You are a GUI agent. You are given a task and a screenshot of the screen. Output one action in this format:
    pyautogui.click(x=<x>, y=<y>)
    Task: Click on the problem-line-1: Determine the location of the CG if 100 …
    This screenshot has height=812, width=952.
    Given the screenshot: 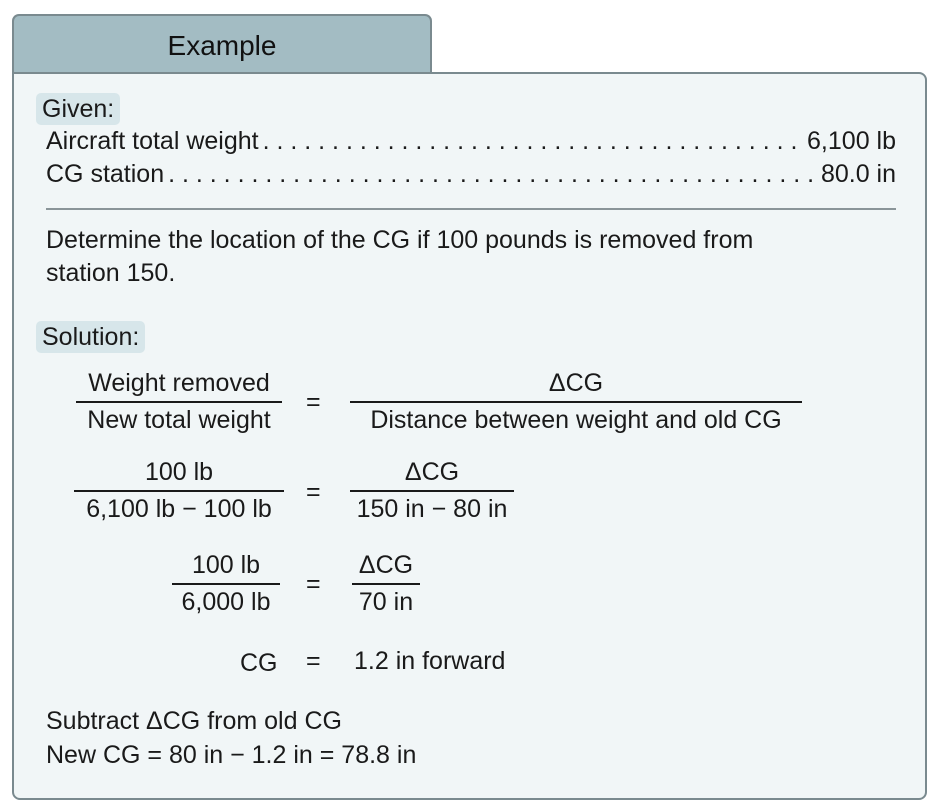 What is the action you would take?
    pyautogui.click(x=400, y=240)
    